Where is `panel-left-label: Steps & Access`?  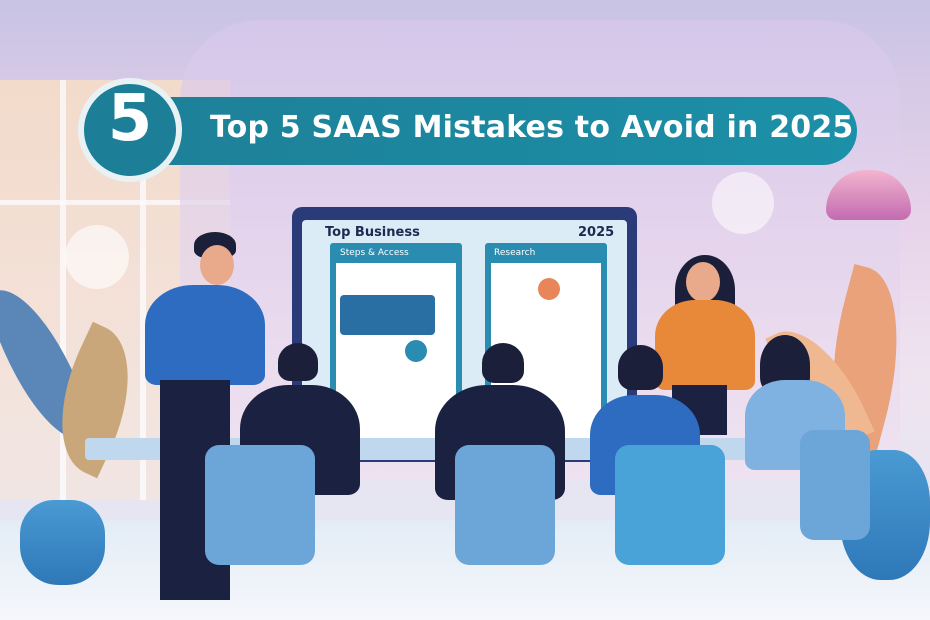
panel-left-label: Steps & Access is located at coordinates (374, 253).